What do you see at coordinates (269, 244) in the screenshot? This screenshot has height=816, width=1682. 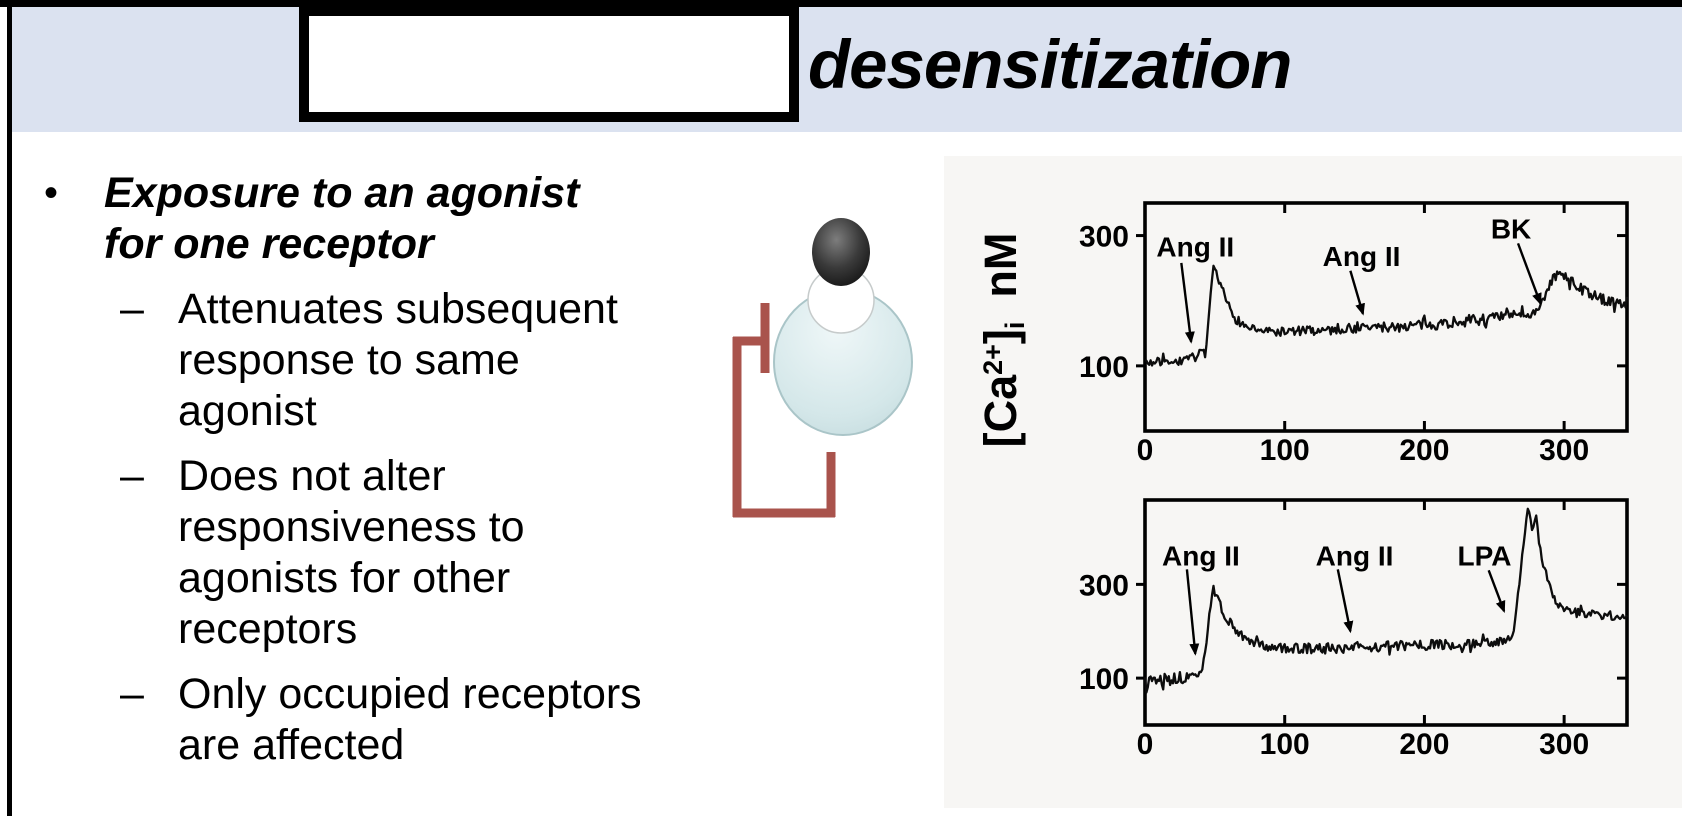 I see `bullet-line: for one receptor` at bounding box center [269, 244].